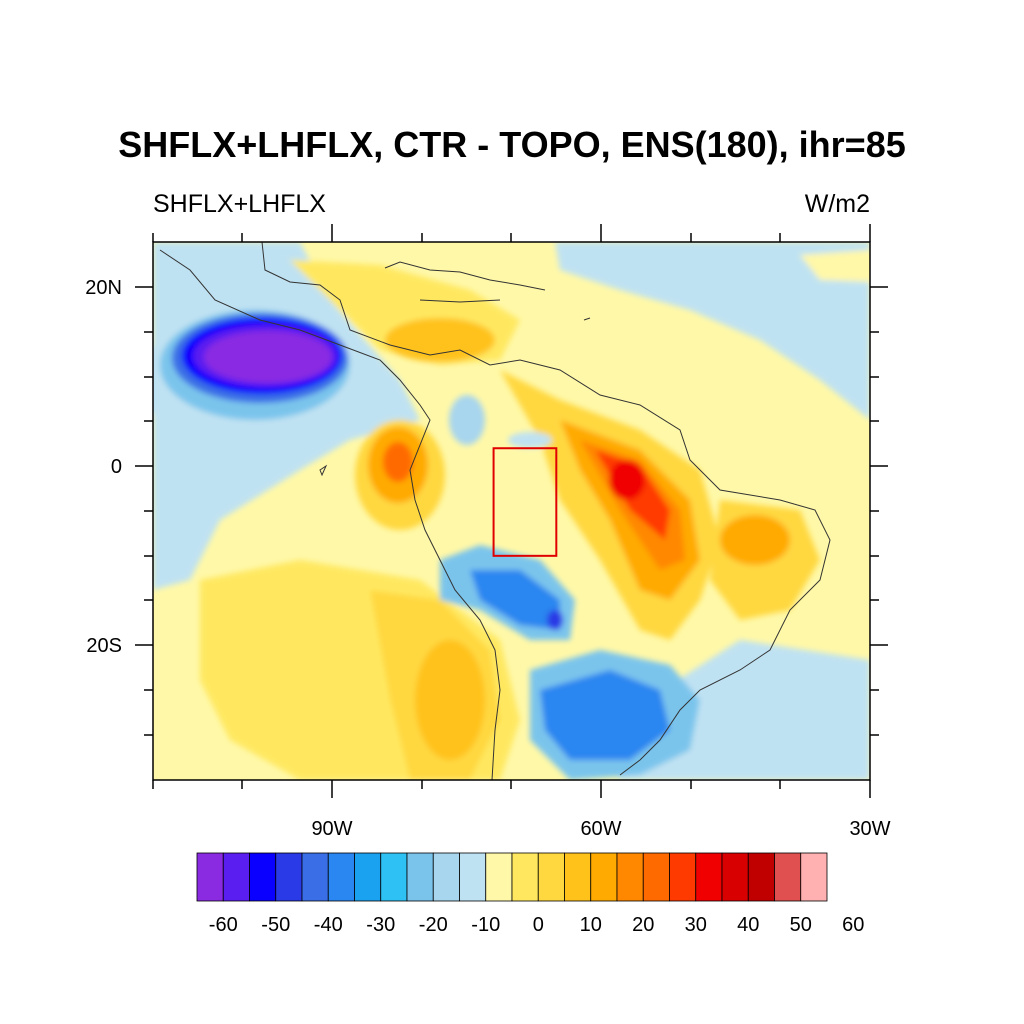 The width and height of the screenshot is (1024, 1024). I want to click on lat-label-20n: 20N, so click(103, 288).